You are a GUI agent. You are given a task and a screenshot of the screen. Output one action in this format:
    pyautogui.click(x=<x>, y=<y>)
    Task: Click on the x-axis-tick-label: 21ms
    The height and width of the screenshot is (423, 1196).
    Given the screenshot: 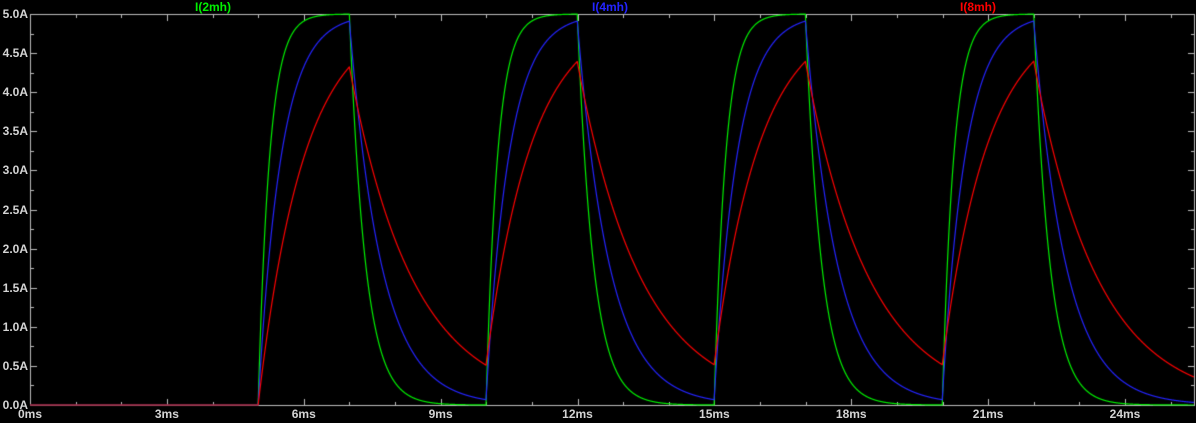 What is the action you would take?
    pyautogui.click(x=988, y=414)
    